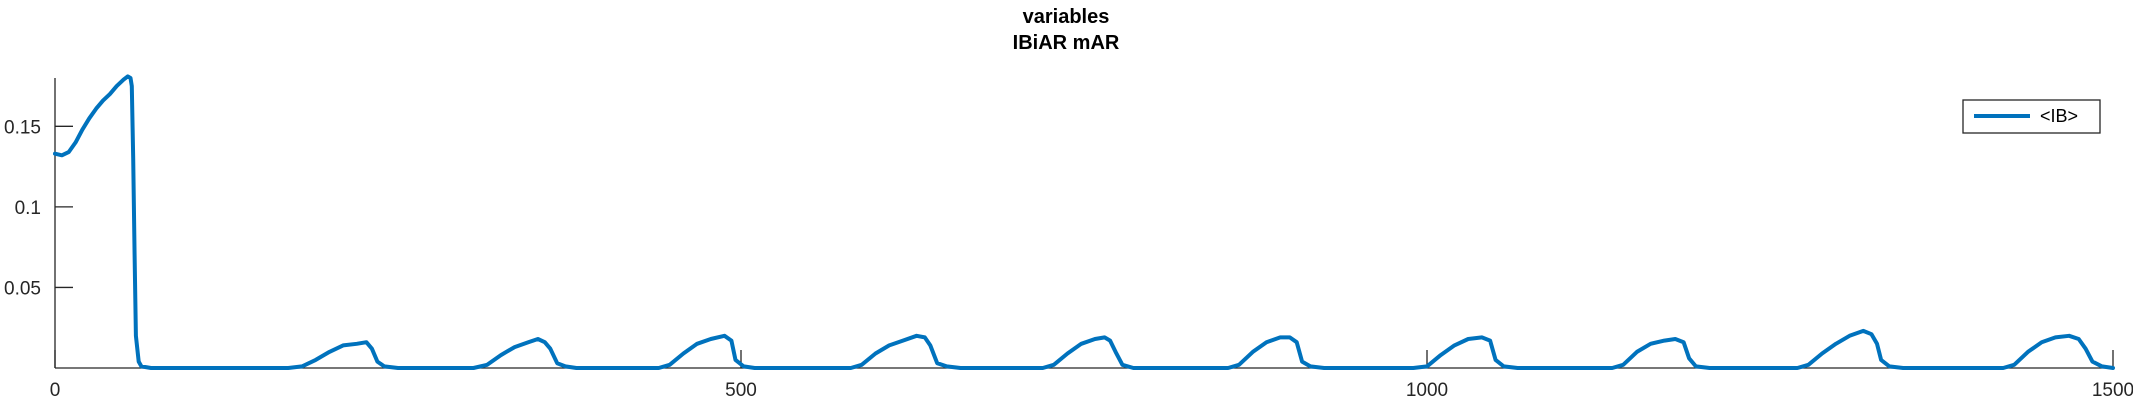 This screenshot has height=400, width=2133. I want to click on y-tick-label: 0.1, so click(28, 208).